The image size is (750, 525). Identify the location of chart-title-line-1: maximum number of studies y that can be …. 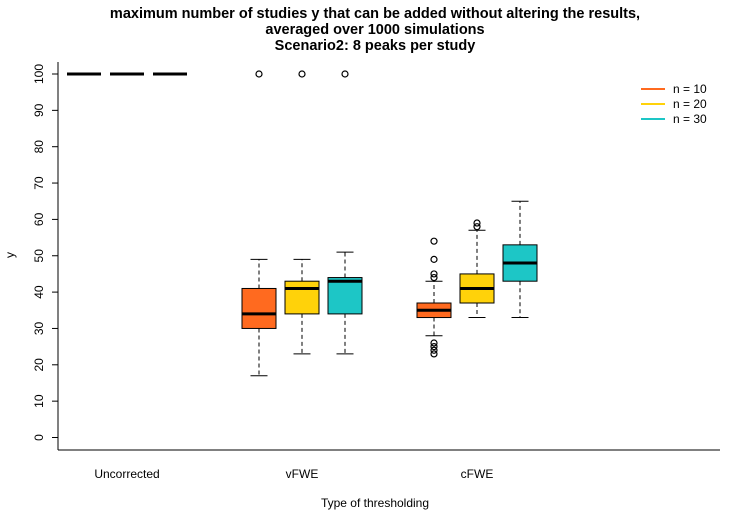
(375, 14).